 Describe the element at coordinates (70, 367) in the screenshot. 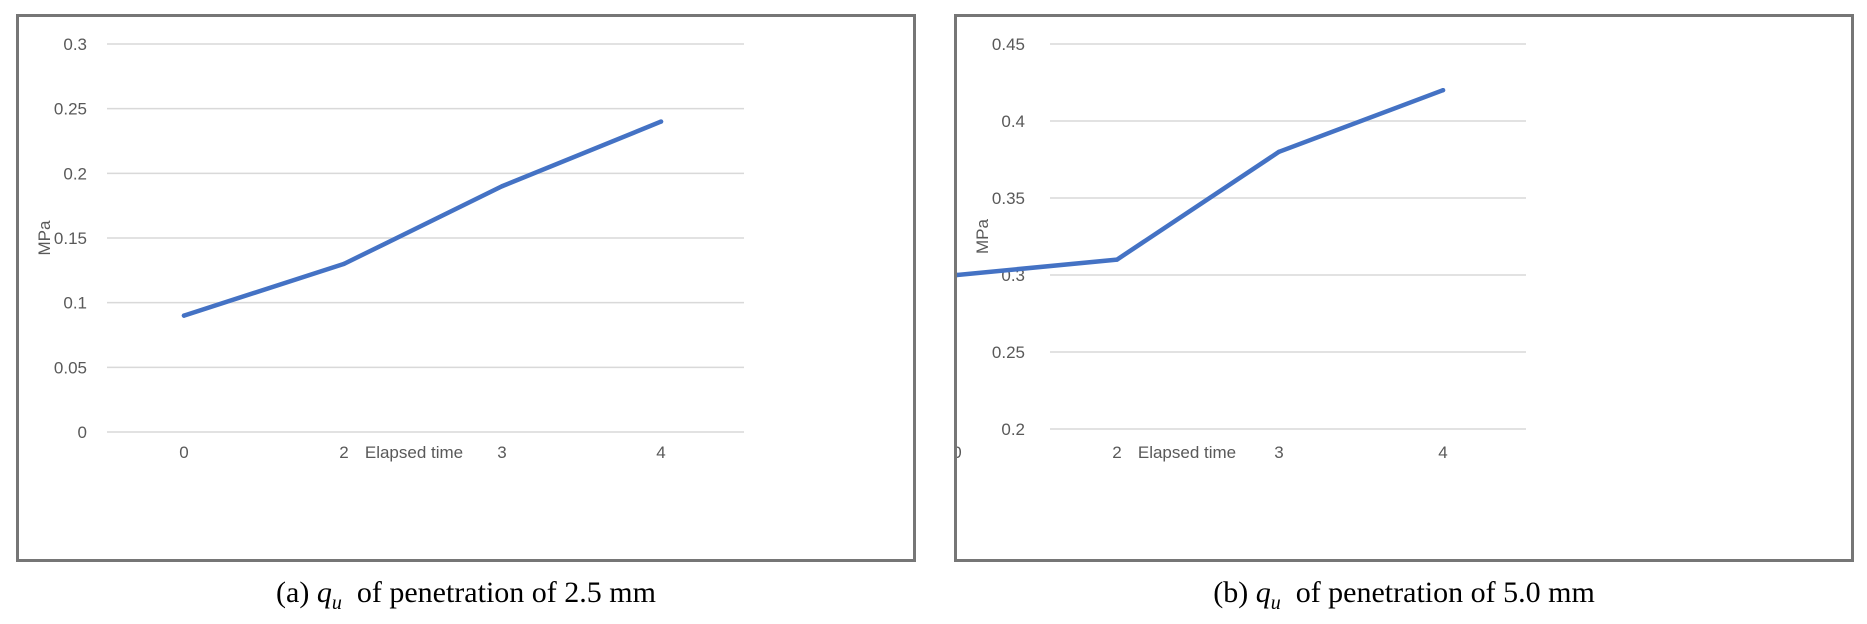

I see `y-tick-label: 0.05` at that location.